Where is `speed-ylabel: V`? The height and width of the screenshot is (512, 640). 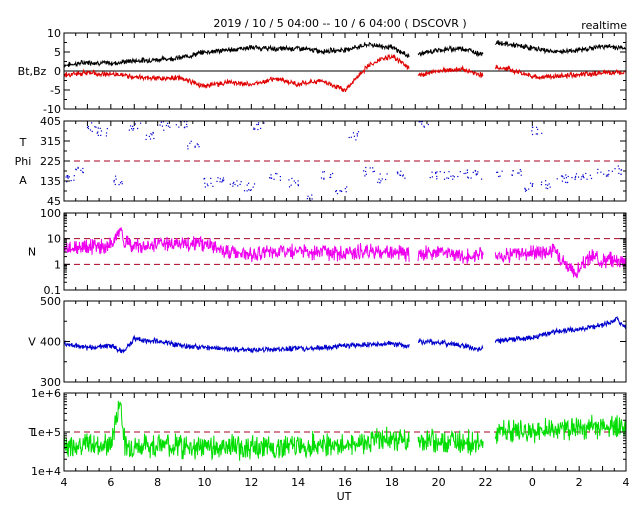
speed-ylabel: V is located at coordinates (32, 342).